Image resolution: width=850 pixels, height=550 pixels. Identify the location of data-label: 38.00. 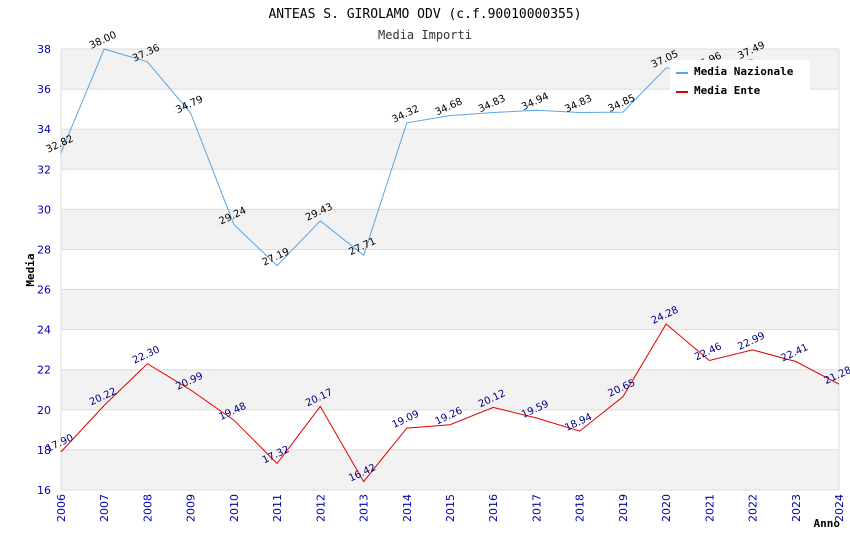
(103, 41).